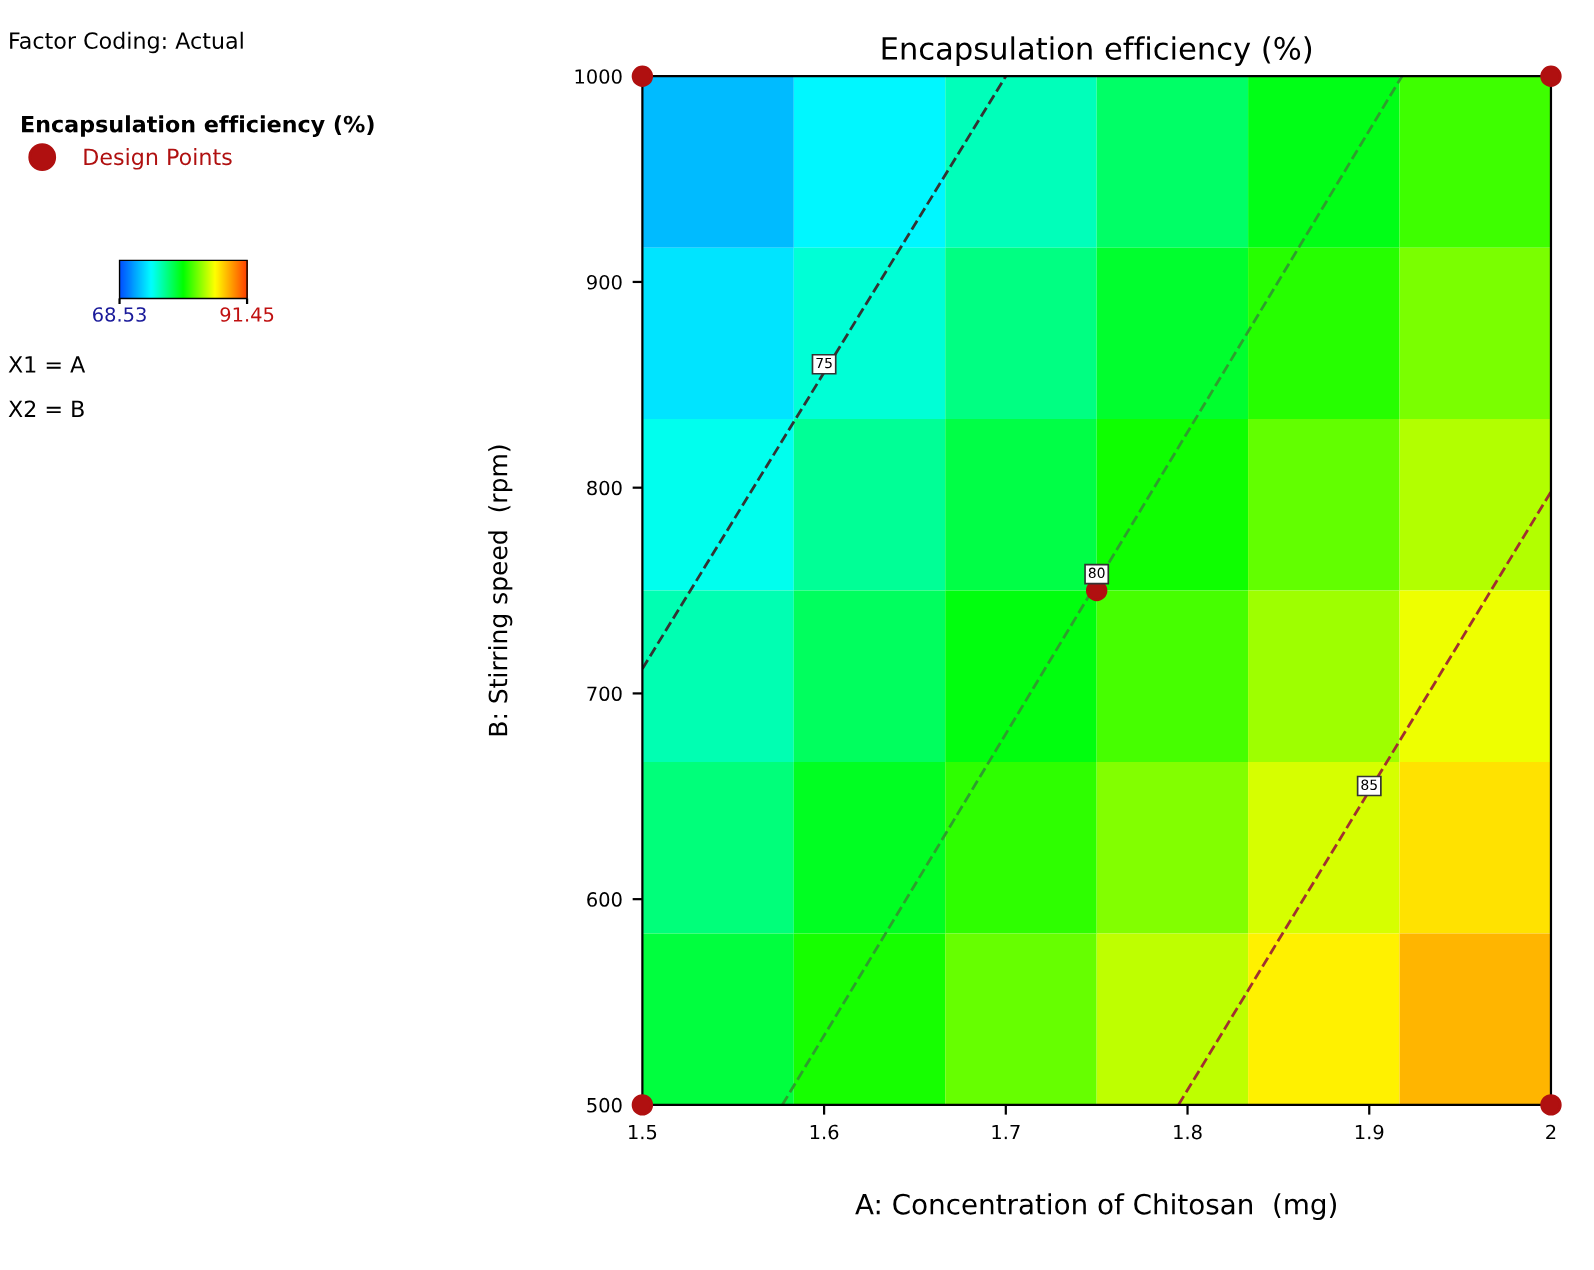  What do you see at coordinates (119, 314) in the screenshot?
I see `color-bar-label: 68.53` at bounding box center [119, 314].